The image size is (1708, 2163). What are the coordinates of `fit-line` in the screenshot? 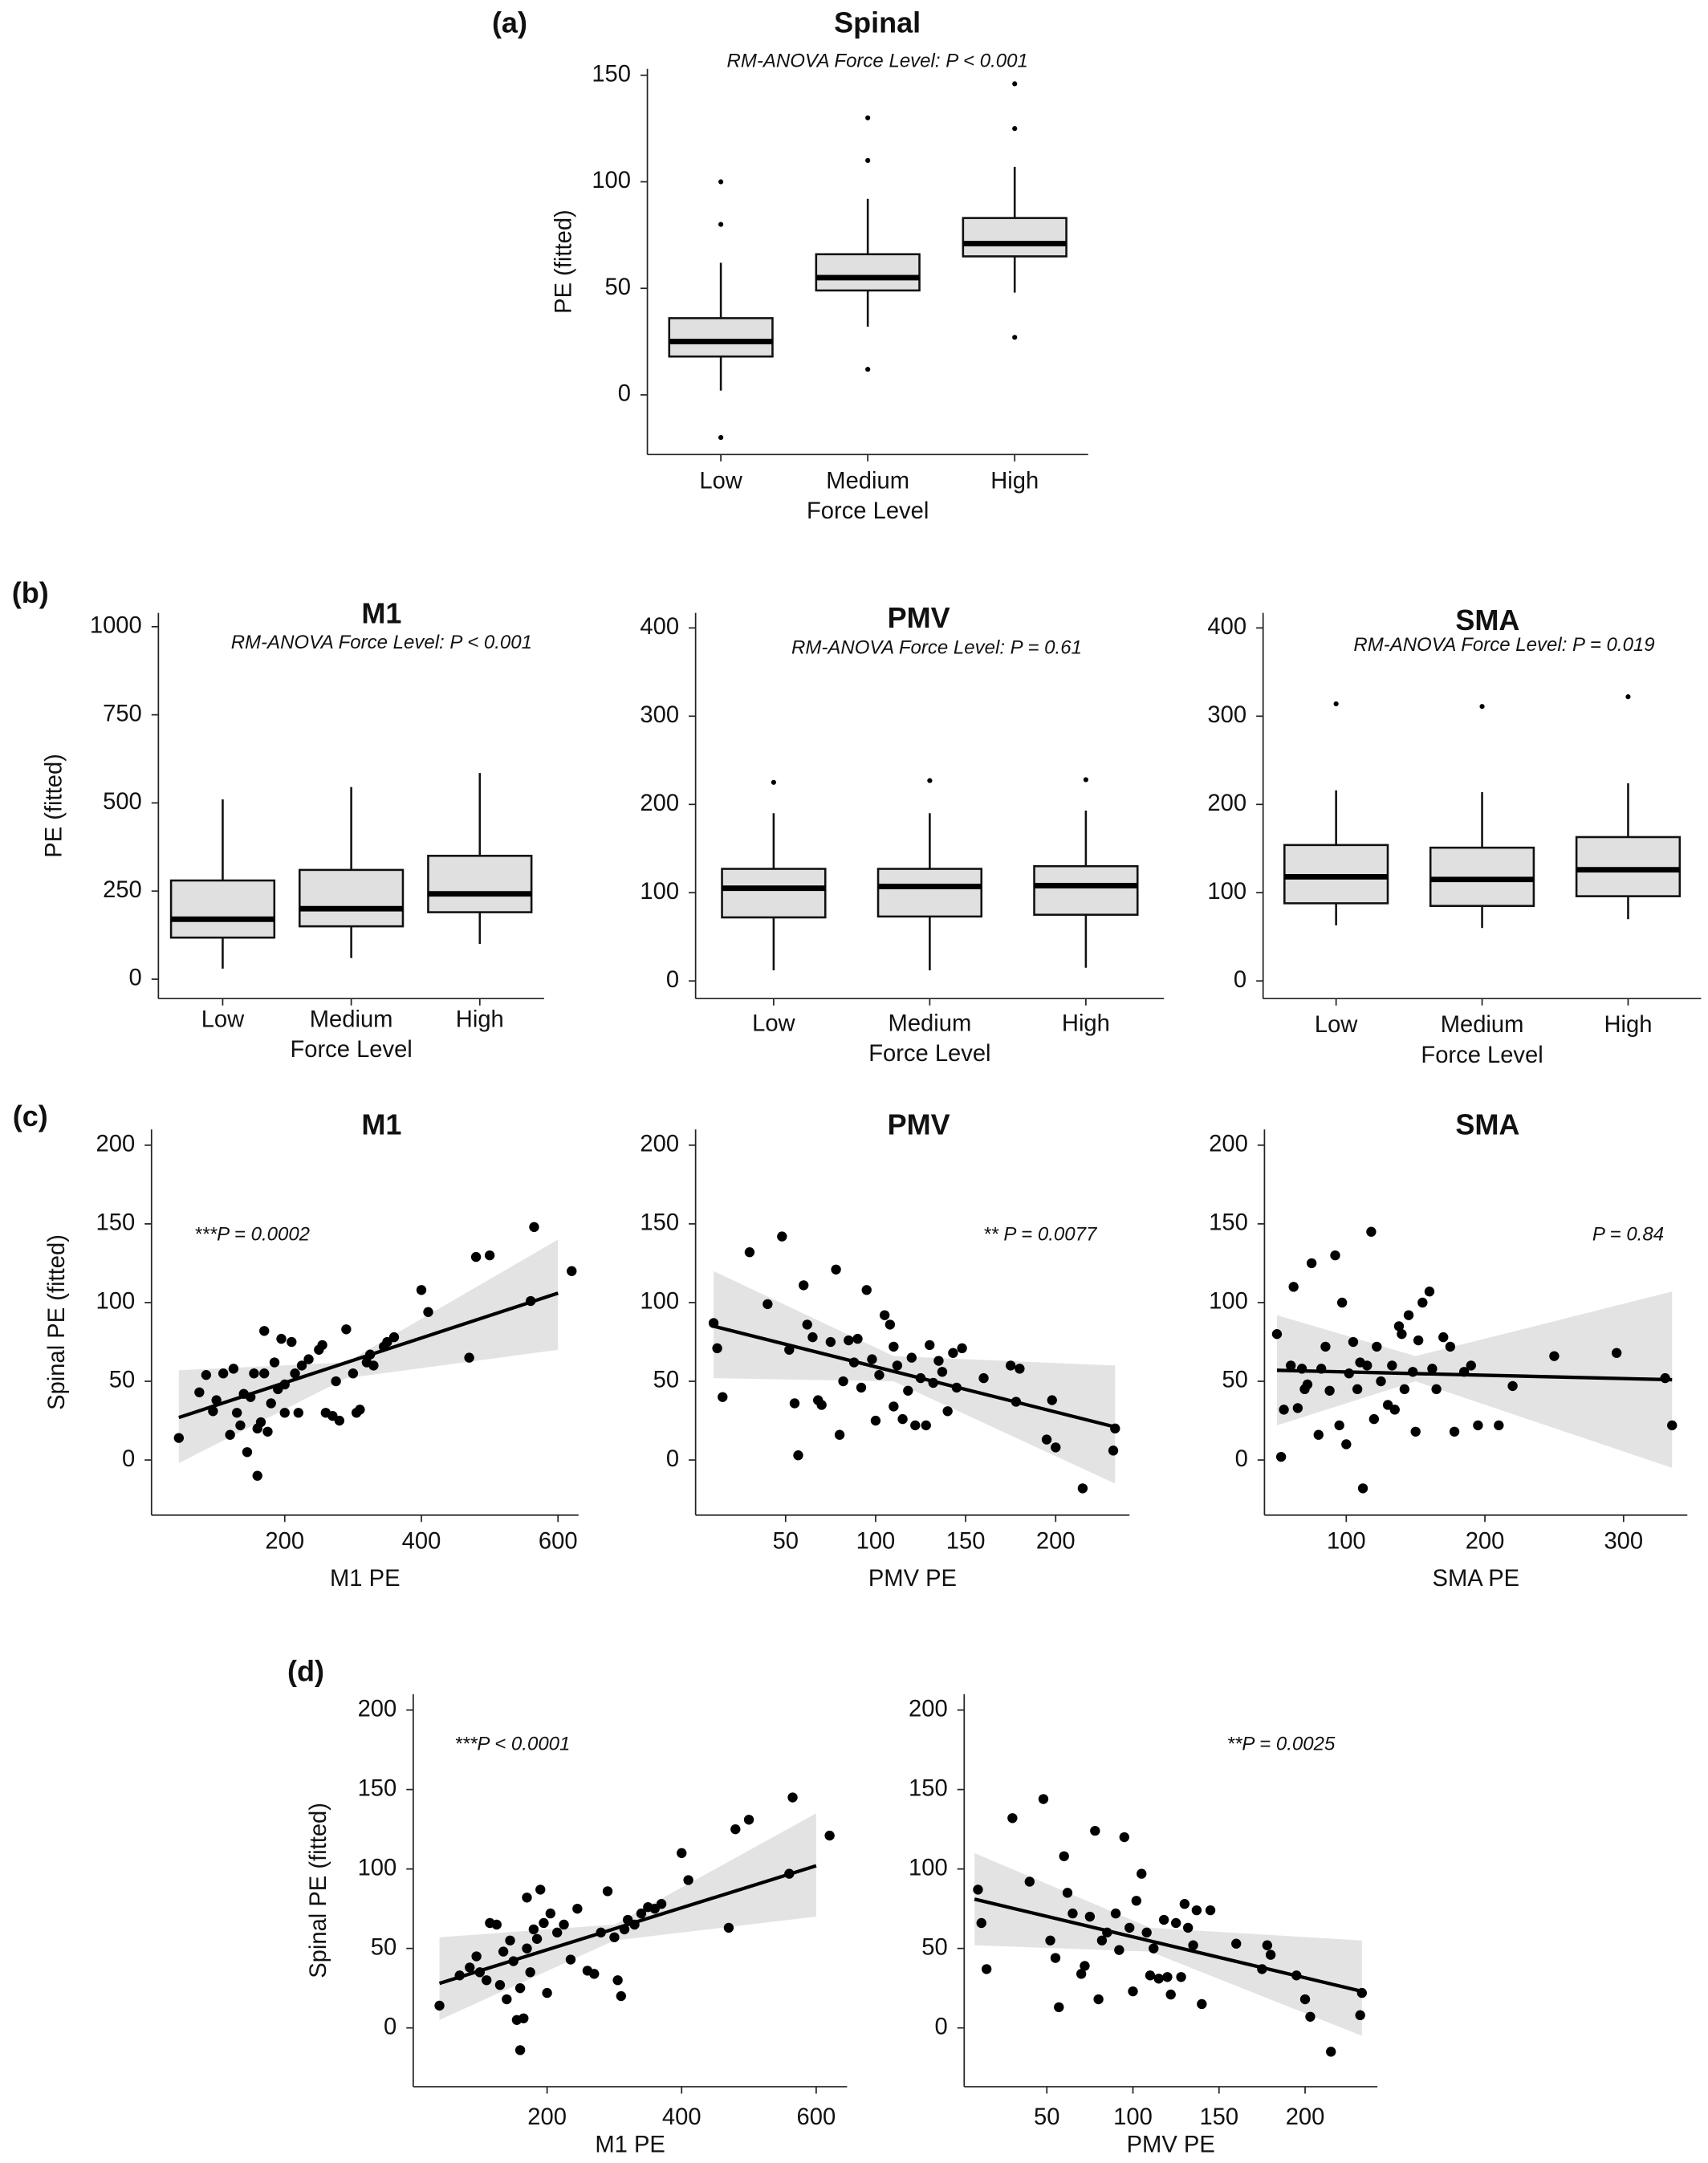 It's located at (628, 1925).